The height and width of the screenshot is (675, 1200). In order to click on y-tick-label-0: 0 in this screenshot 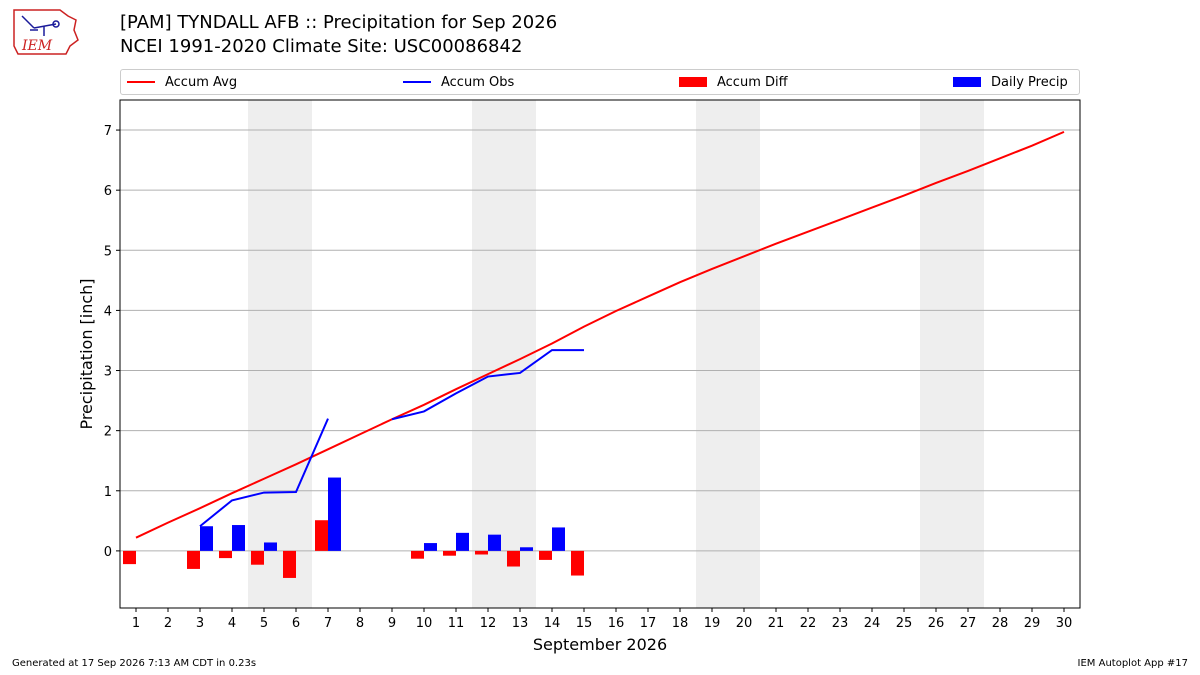, I will do `click(108, 552)`.